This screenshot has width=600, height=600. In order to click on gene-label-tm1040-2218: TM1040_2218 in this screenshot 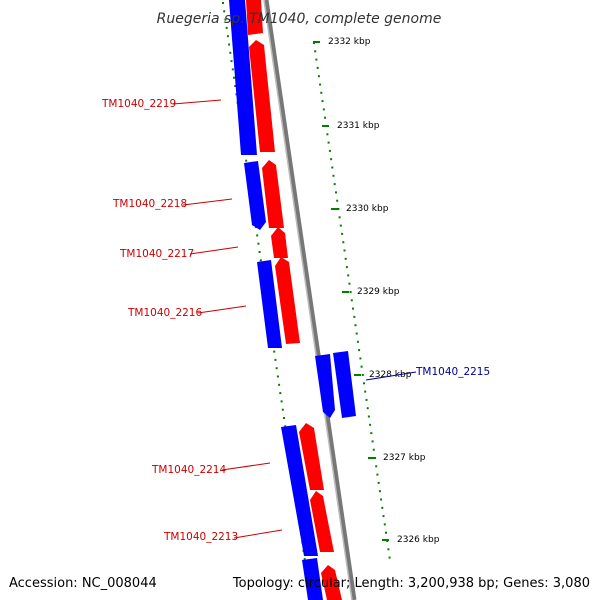, I will do `click(149, 204)`.